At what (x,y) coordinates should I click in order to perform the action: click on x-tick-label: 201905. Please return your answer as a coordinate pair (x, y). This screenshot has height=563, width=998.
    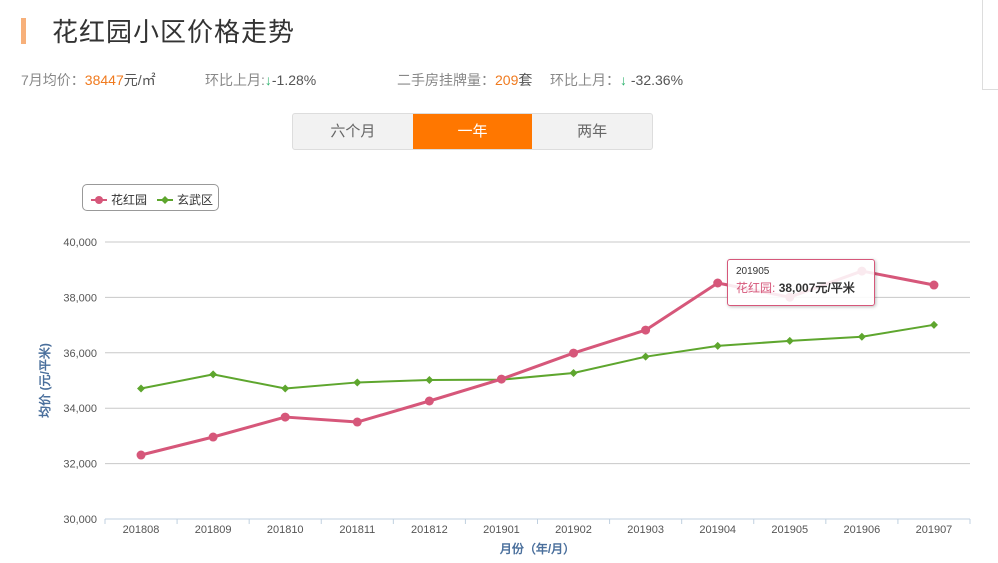
    Looking at the image, I should click on (789, 530).